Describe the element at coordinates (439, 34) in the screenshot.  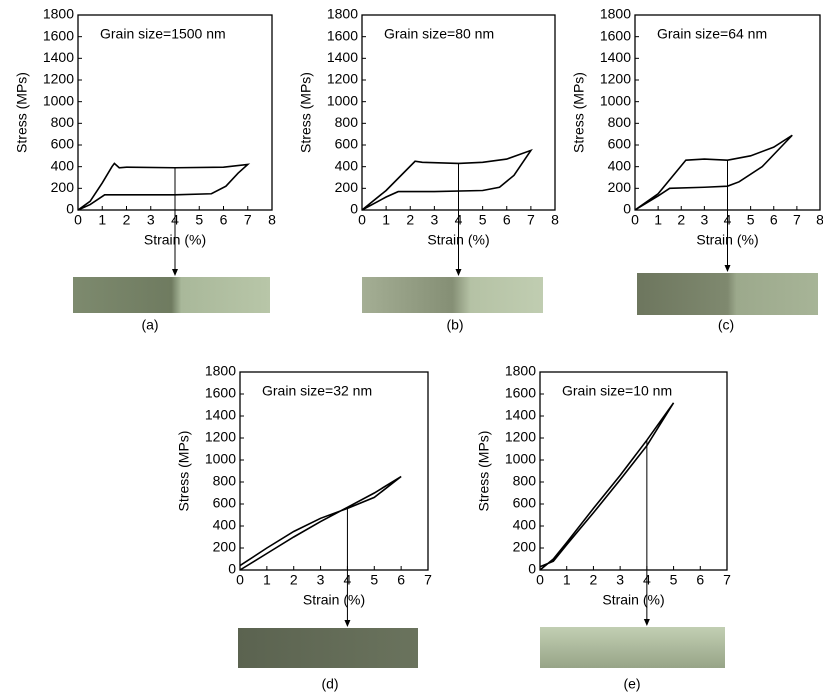
I see `chart-title: Grain size=80 nm` at that location.